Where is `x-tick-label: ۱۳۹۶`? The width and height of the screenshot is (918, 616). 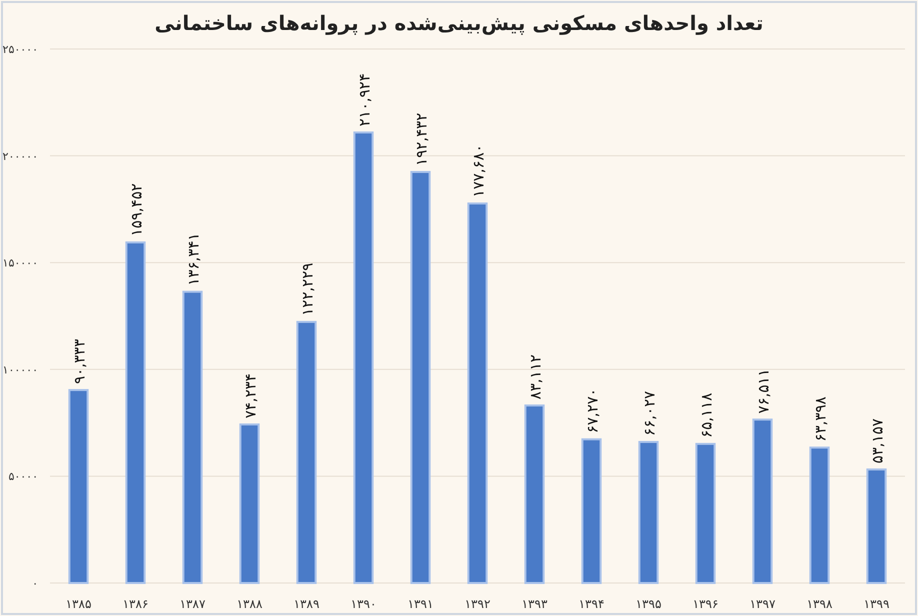 x-tick-label: ۱۳۹۶ is located at coordinates (705, 604).